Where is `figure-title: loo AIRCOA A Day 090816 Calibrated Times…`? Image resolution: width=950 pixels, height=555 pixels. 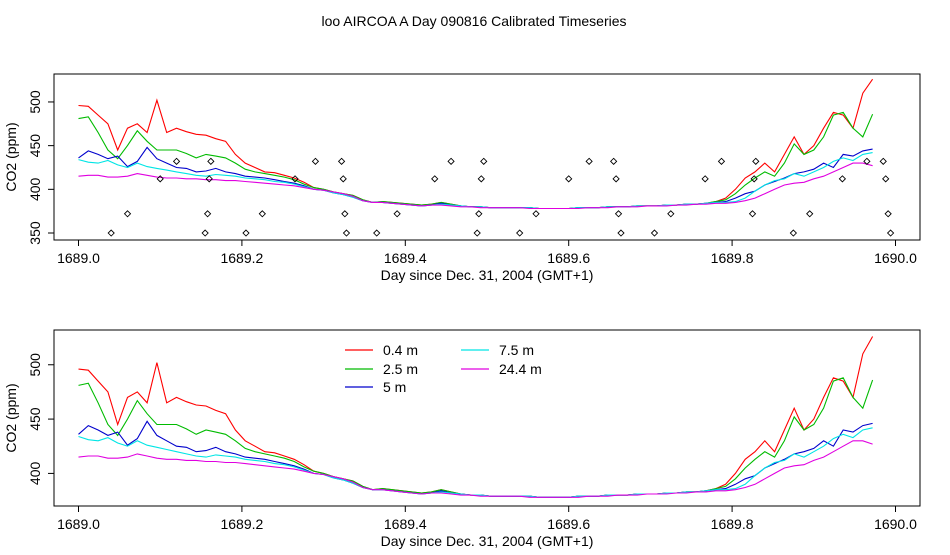
figure-title: loo AIRCOA A Day 090816 Calibrated Times… is located at coordinates (473, 21).